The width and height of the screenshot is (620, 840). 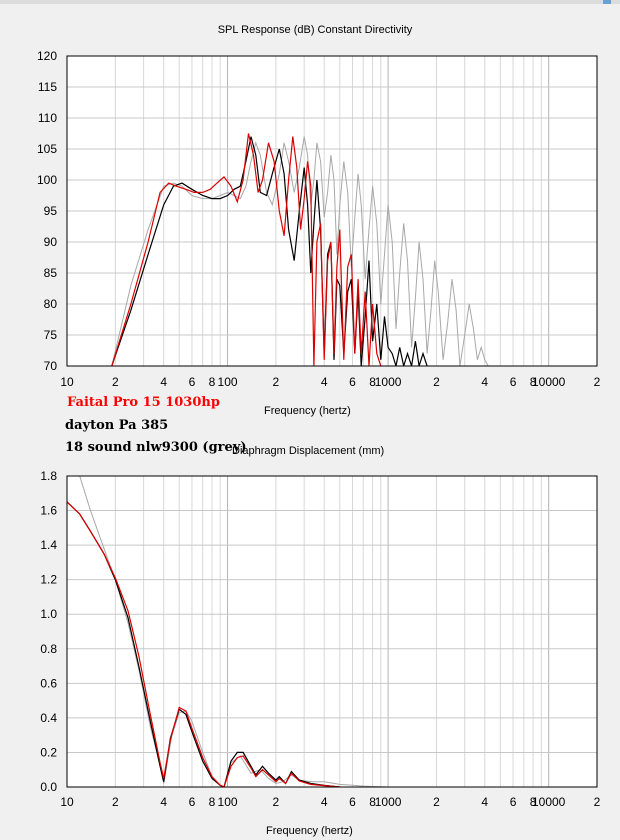 What do you see at coordinates (307, 411) in the screenshot?
I see `spl-x-axis-label: Frequency (hertz)` at bounding box center [307, 411].